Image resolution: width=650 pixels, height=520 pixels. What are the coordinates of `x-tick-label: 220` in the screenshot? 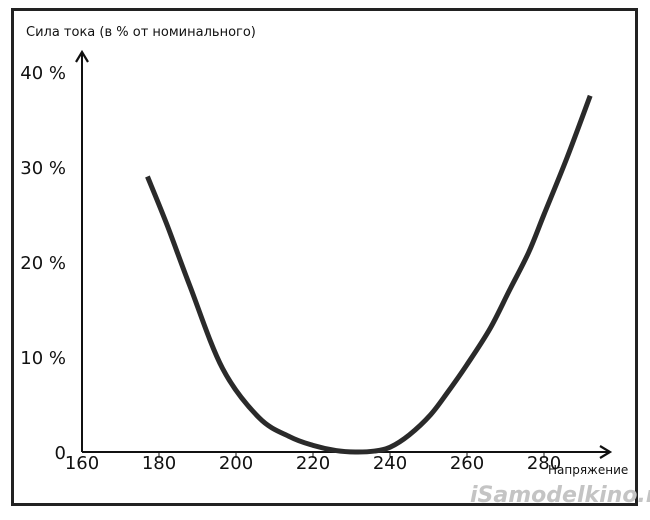 It's located at (313, 463).